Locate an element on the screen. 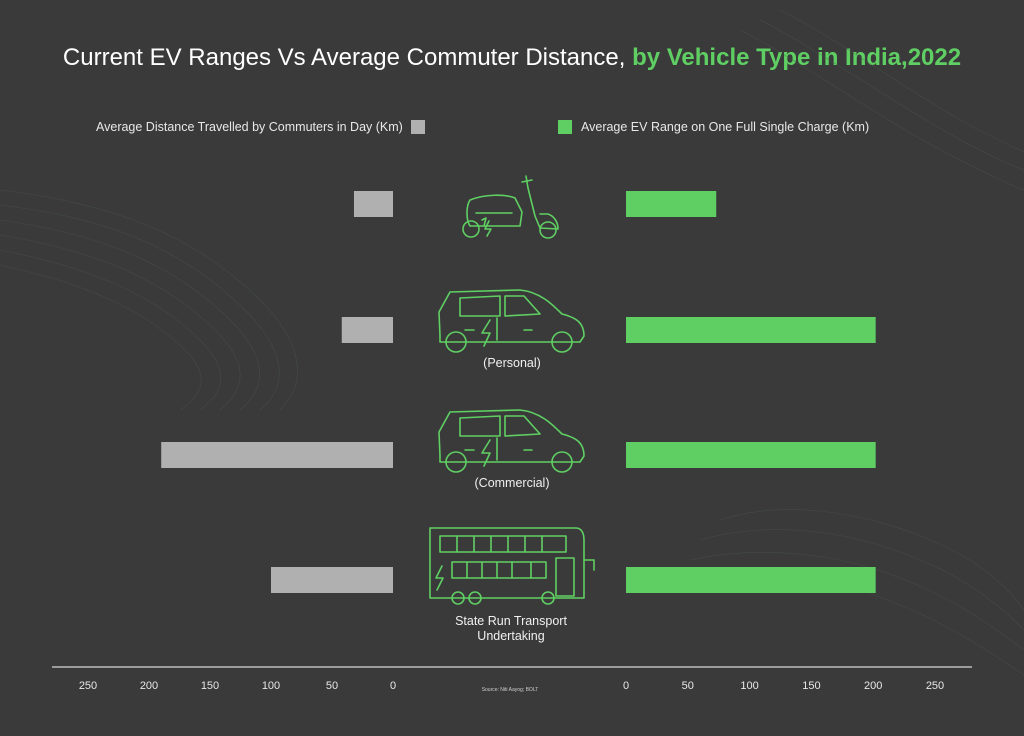 Image resolution: width=1024 pixels, height=736 pixels. scooter-icon is located at coordinates (510, 207).